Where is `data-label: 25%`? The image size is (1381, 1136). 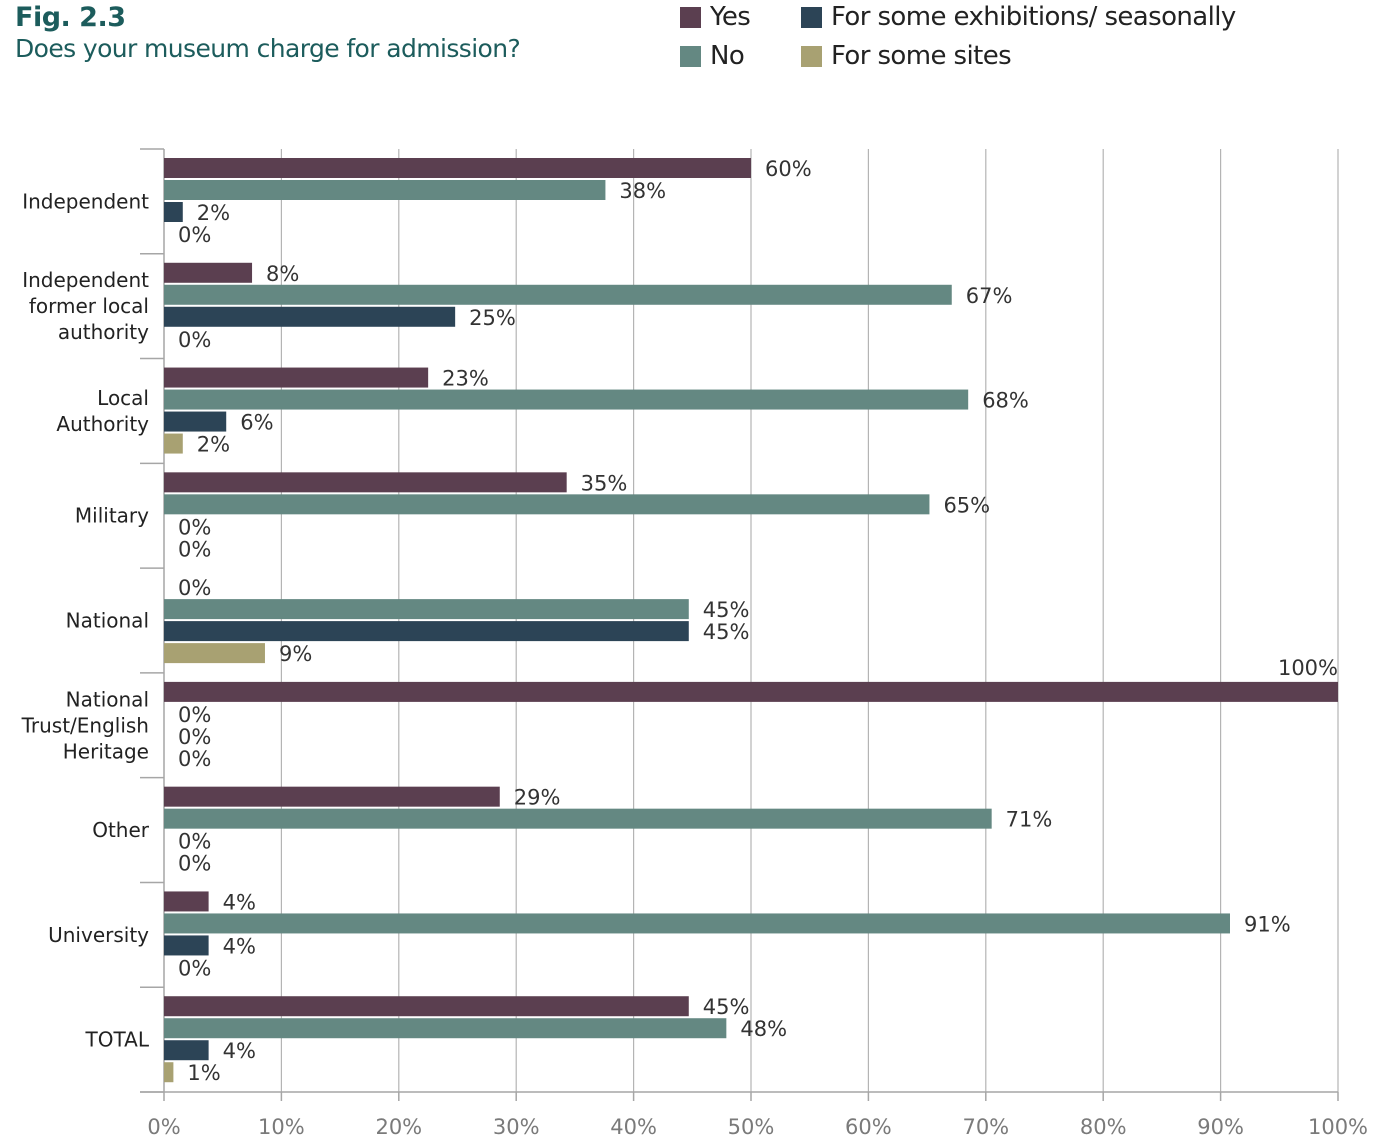 data-label: 25% is located at coordinates (492, 318).